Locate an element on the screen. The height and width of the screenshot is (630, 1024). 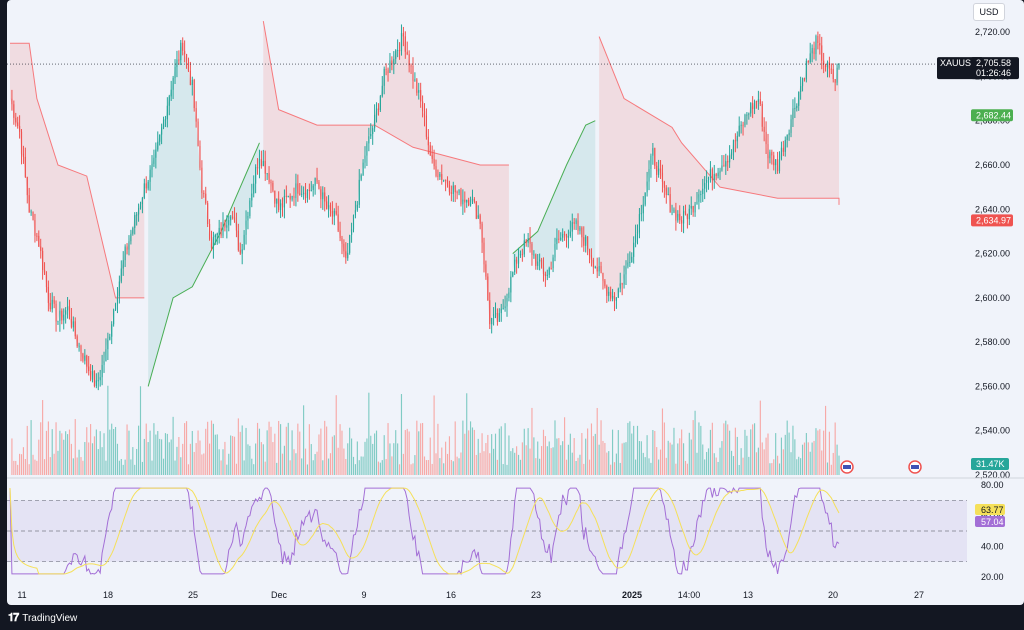
us-flag-event-icon is located at coordinates (847, 467).